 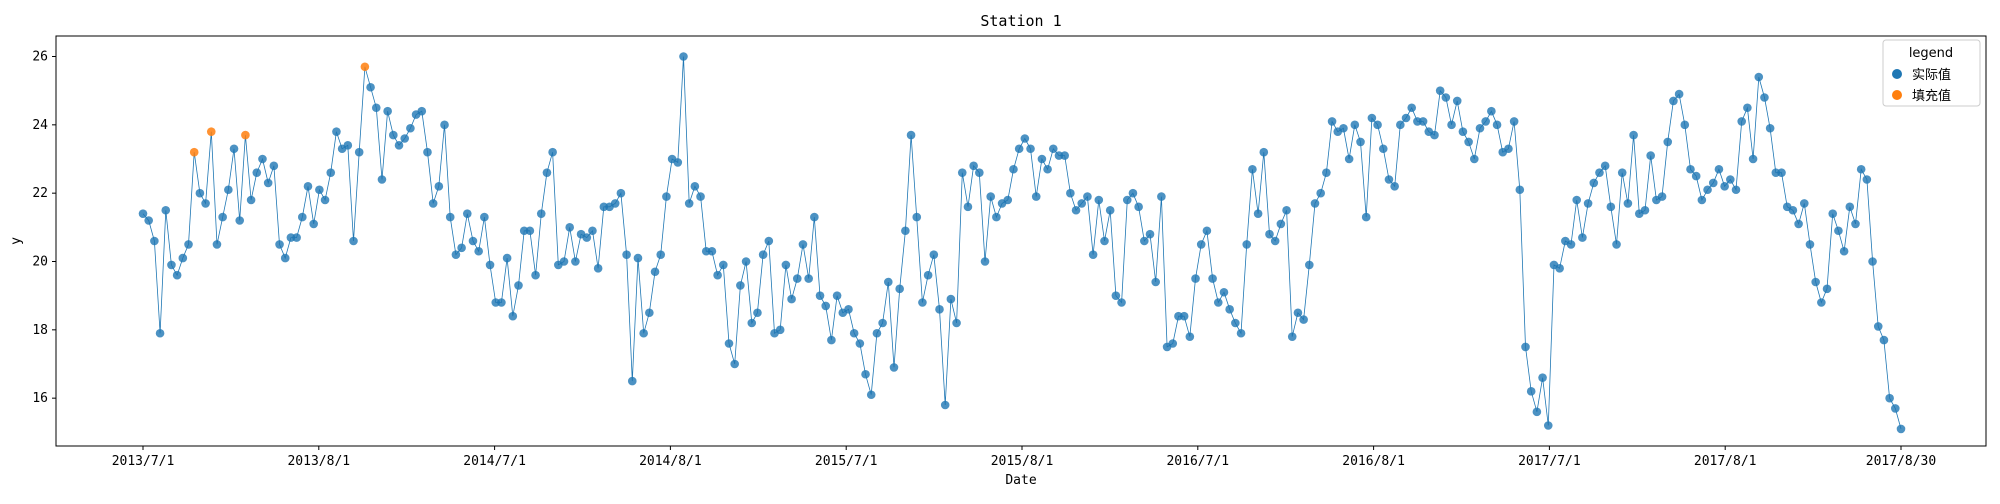 What do you see at coordinates (40, 262) in the screenshot?
I see `y-tick-label: 20` at bounding box center [40, 262].